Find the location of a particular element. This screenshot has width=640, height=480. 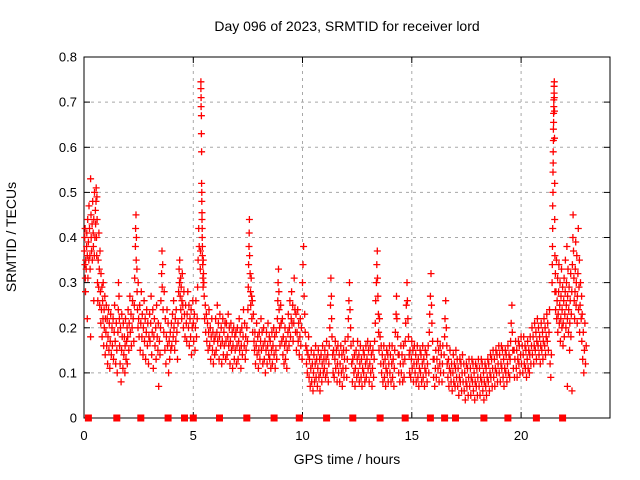

x-tick-label: 20 is located at coordinates (521, 435).